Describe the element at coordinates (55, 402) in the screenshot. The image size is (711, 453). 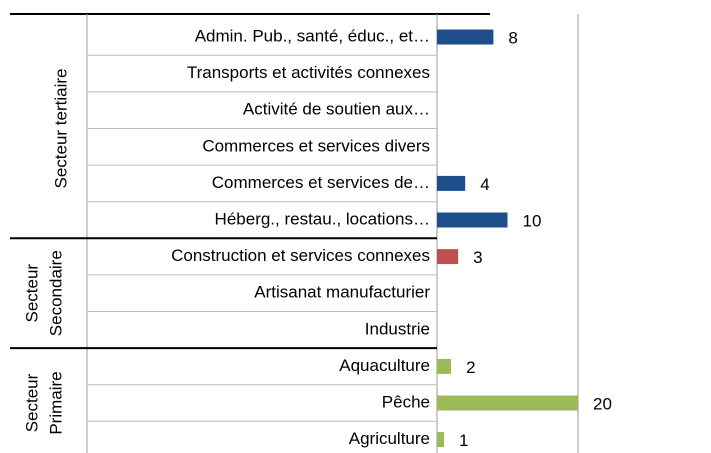
I see `group-label: Primaire` at that location.